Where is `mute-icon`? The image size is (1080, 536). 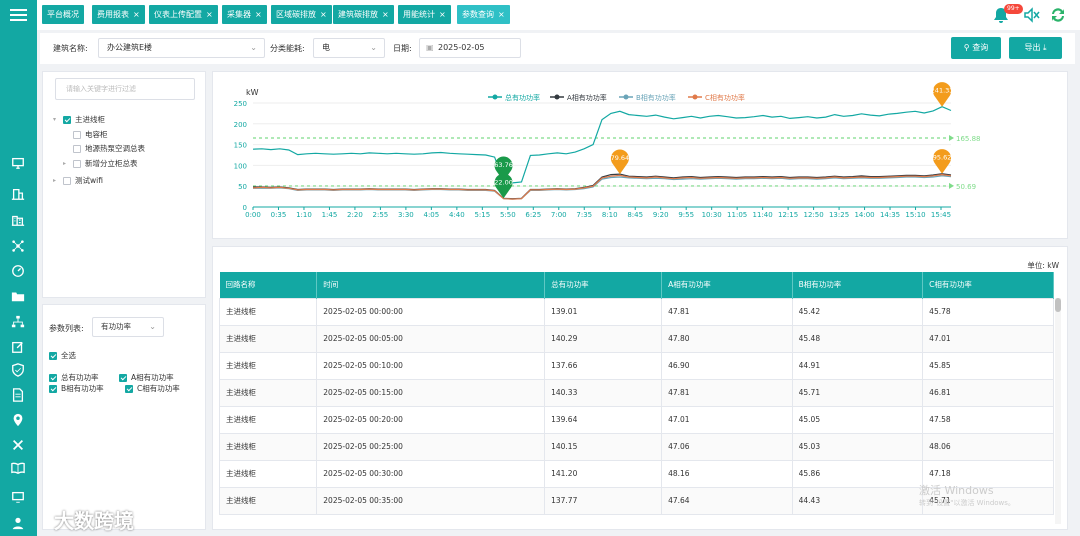
mute-icon is located at coordinates (1032, 15).